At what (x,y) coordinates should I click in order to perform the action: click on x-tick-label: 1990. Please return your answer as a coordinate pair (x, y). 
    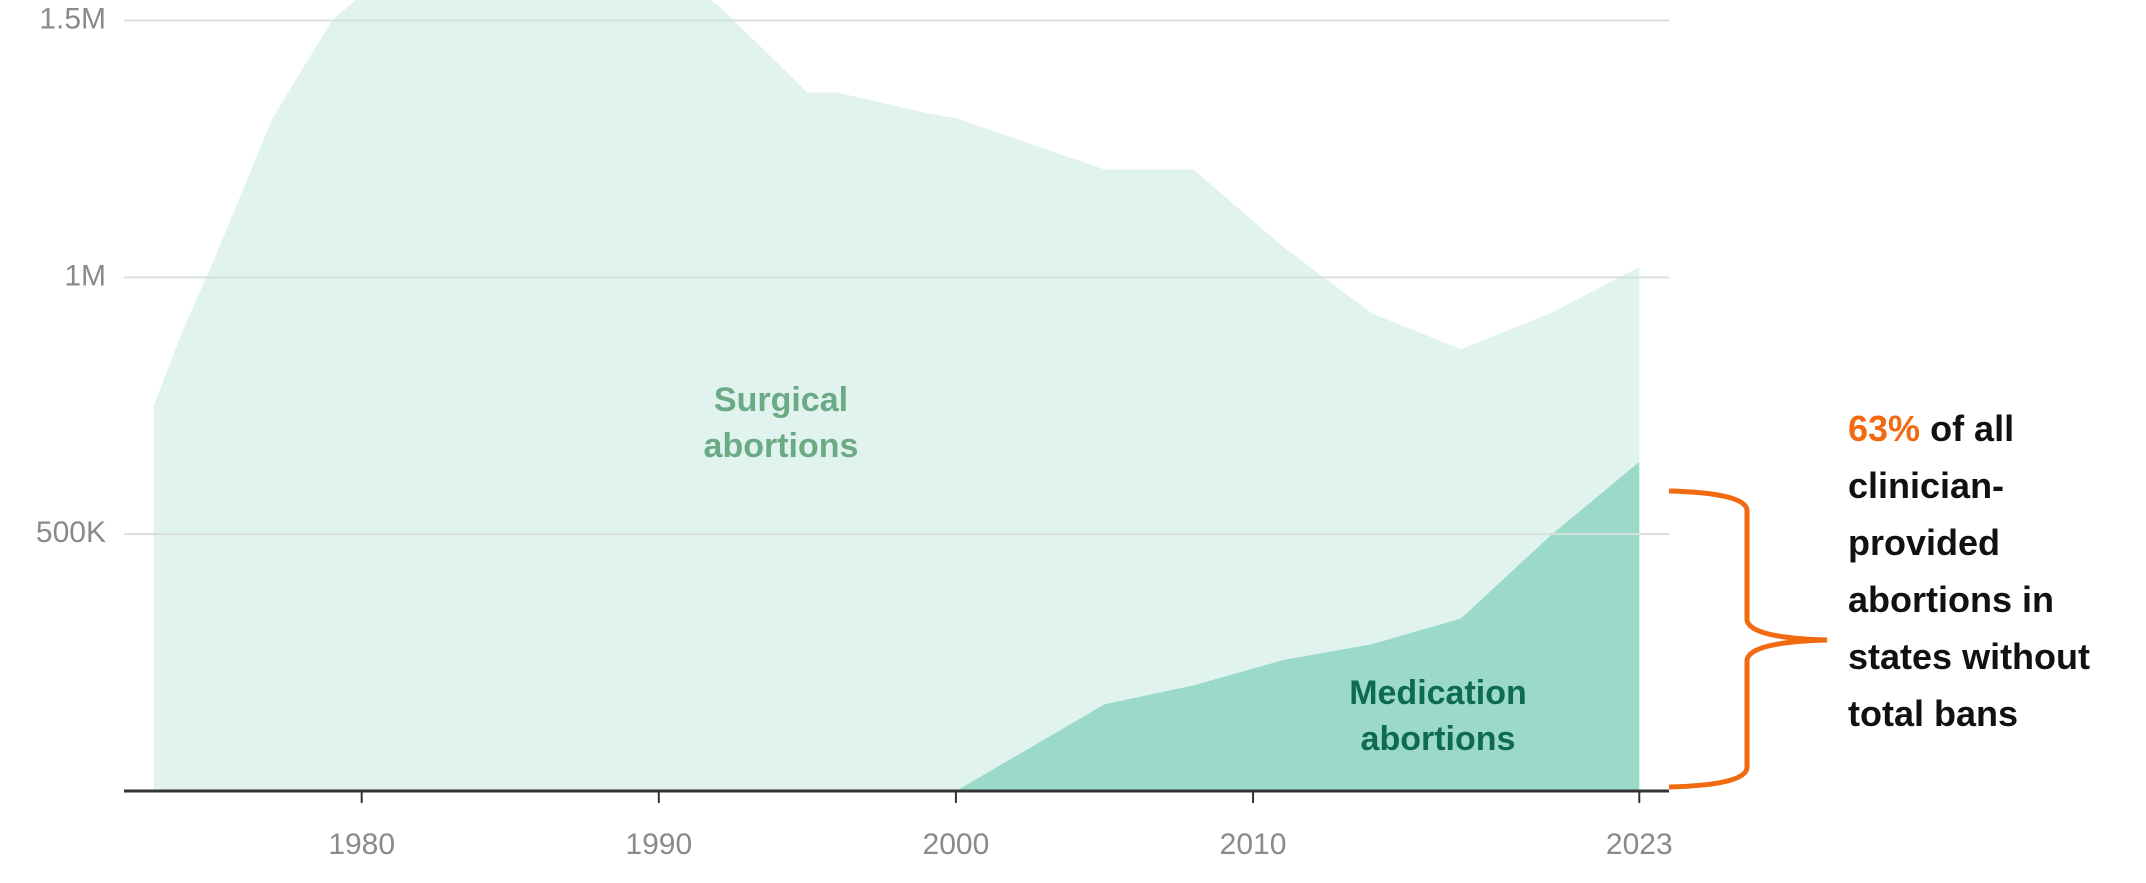
    Looking at the image, I should click on (658, 844).